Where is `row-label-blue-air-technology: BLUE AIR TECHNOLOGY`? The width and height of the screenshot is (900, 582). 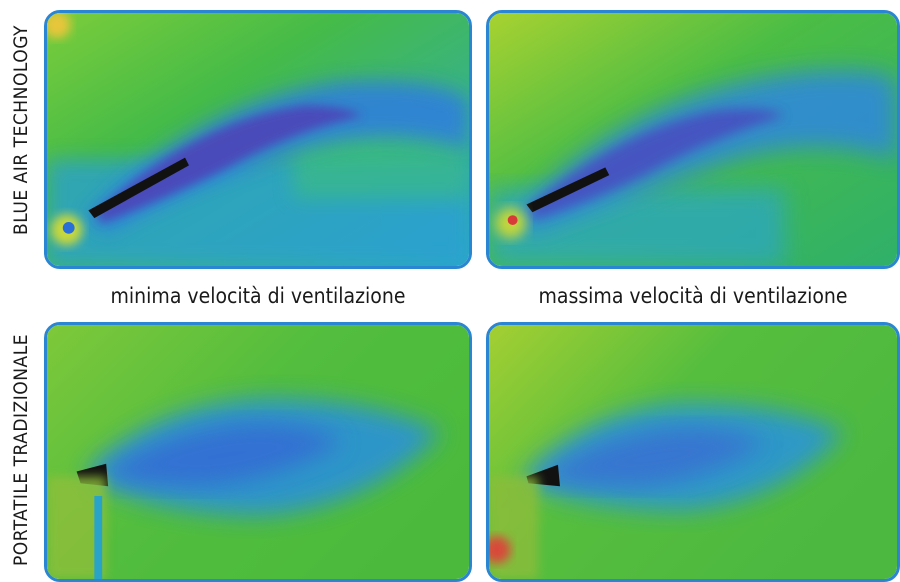
row-label-blue-air-technology: BLUE AIR TECHNOLOGY is located at coordinates (21, 130).